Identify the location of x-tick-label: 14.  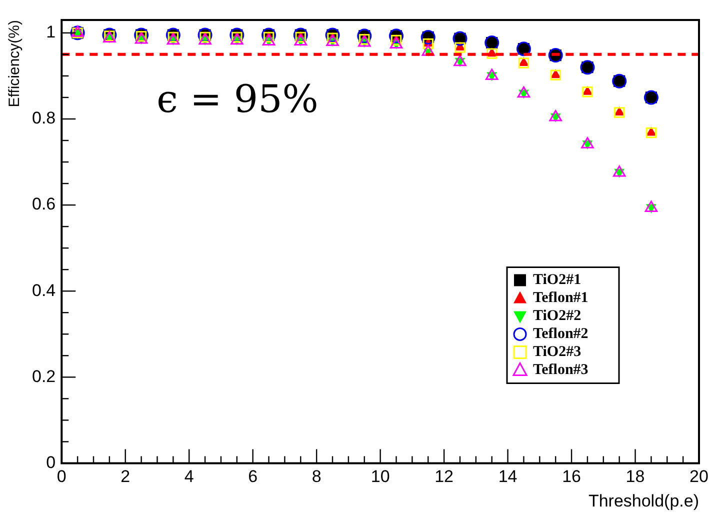
(508, 476).